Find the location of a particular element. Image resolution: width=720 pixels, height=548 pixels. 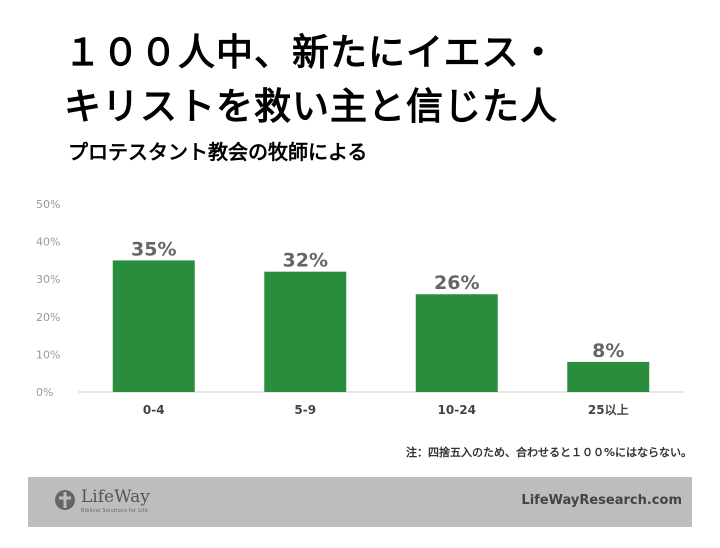

site-link: LifeWayResearch.com is located at coordinates (601, 500).